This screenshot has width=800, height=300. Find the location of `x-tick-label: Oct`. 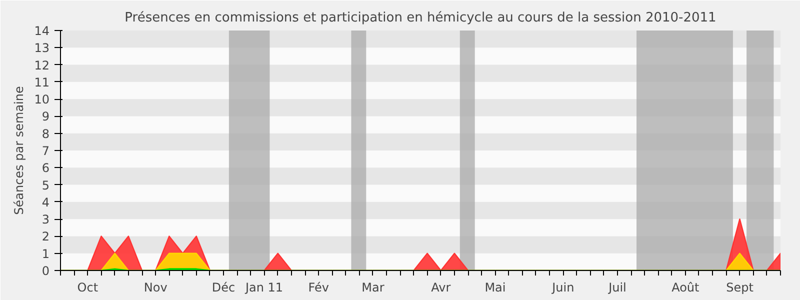

x-tick-label: Oct is located at coordinates (87, 287).